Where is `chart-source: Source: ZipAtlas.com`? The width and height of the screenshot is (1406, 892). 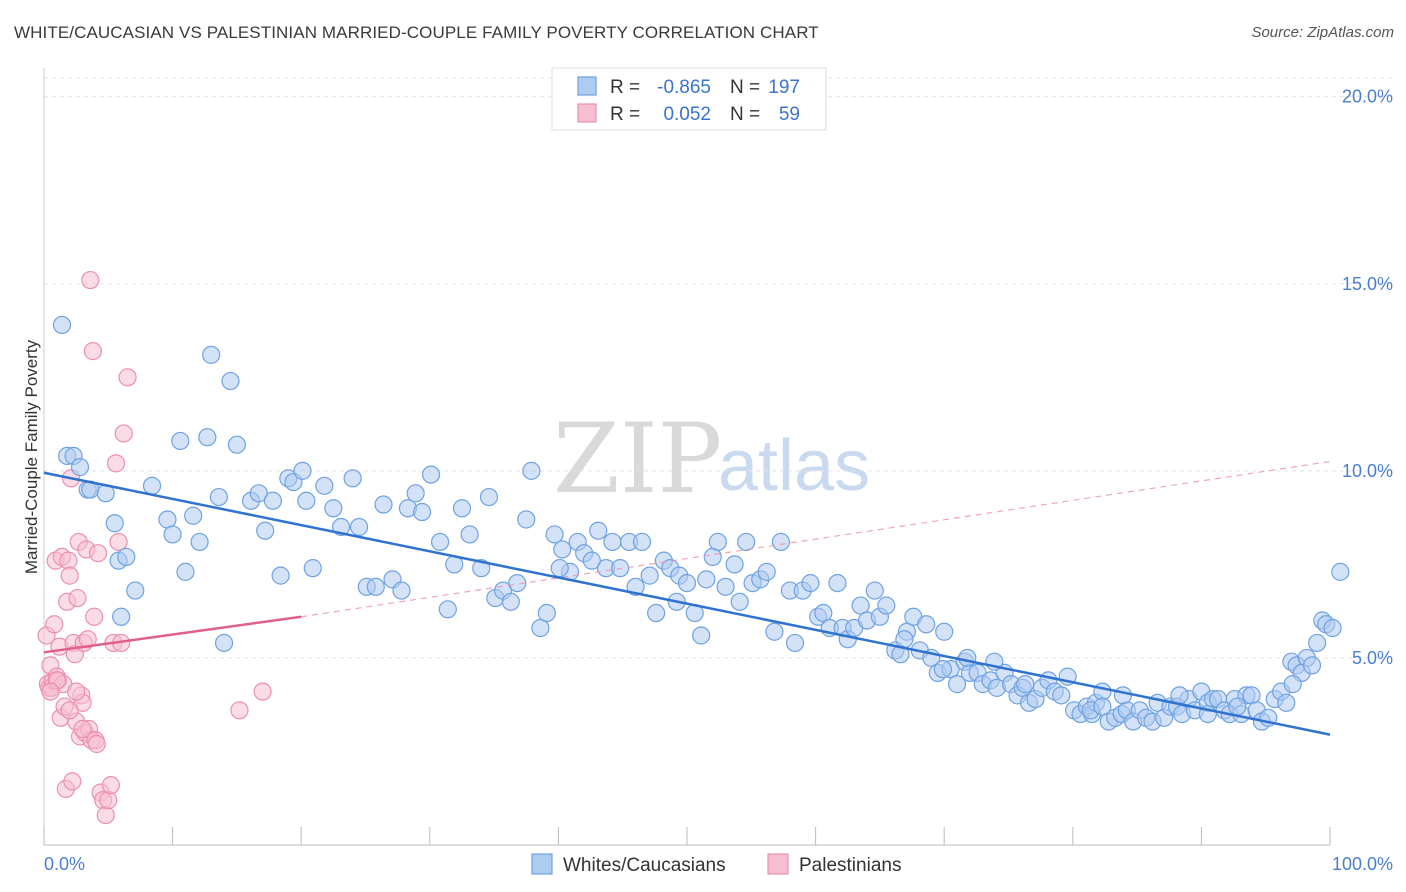
chart-source: Source: ZipAtlas.com is located at coordinates (1322, 32).